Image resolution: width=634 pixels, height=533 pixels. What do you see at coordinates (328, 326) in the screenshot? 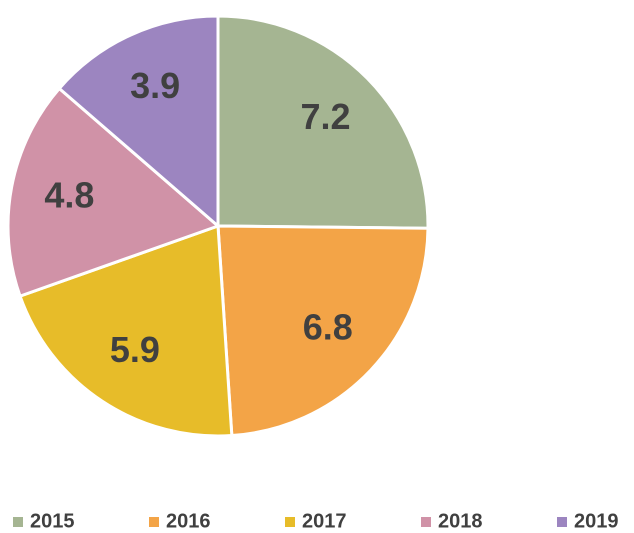
I see `data-label: 6.8` at bounding box center [328, 326].